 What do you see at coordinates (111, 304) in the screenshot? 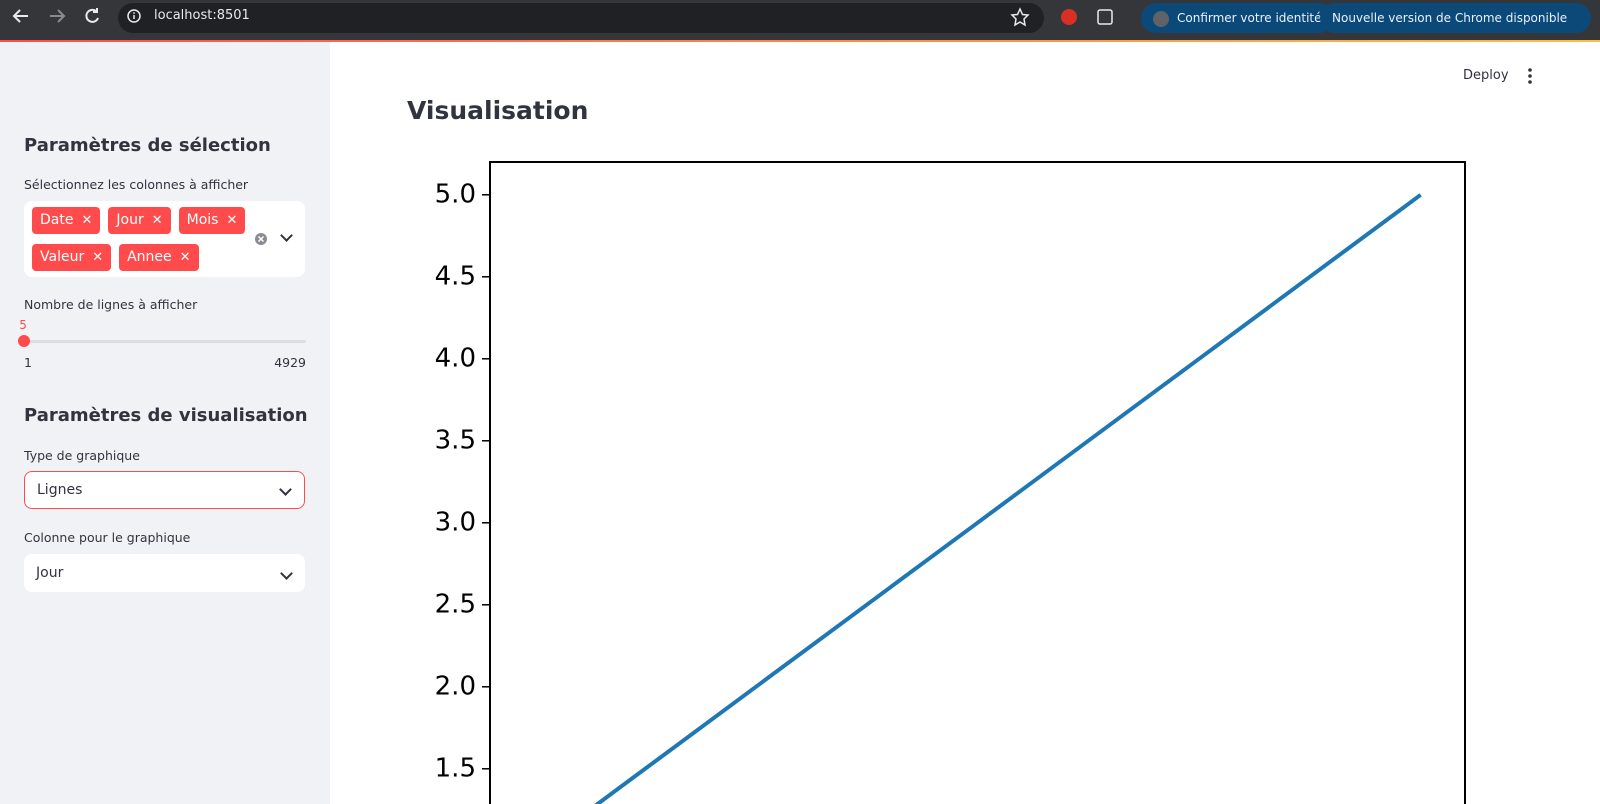
I see `field-label: Nombre de lignes à afficher` at bounding box center [111, 304].